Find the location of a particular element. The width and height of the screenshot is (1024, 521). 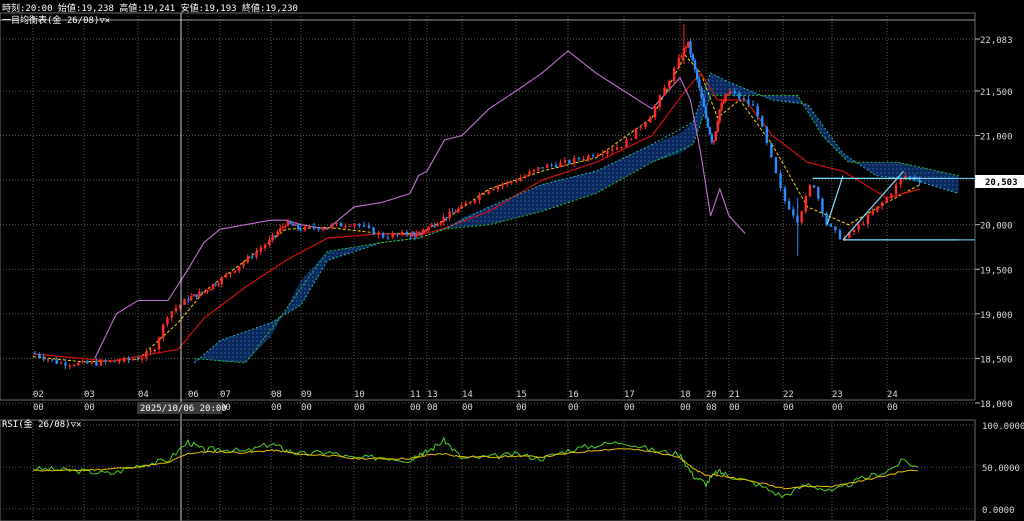

current-price-box is located at coordinates (999, 181).